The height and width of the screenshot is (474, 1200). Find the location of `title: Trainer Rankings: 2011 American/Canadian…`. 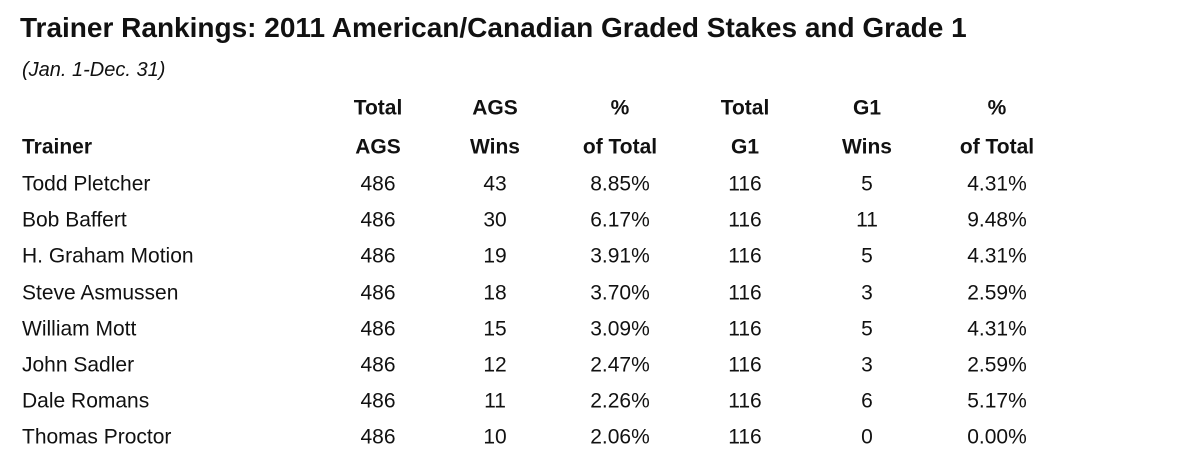

title: Trainer Rankings: 2011 American/Canadian… is located at coordinates (493, 27).